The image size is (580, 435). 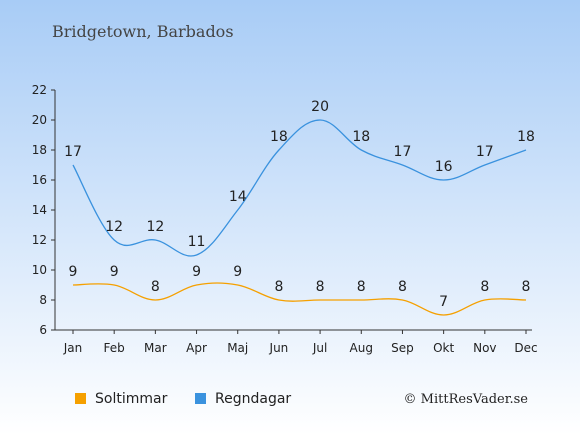 I want to click on x-tick-label: Jul, so click(x=319, y=348).